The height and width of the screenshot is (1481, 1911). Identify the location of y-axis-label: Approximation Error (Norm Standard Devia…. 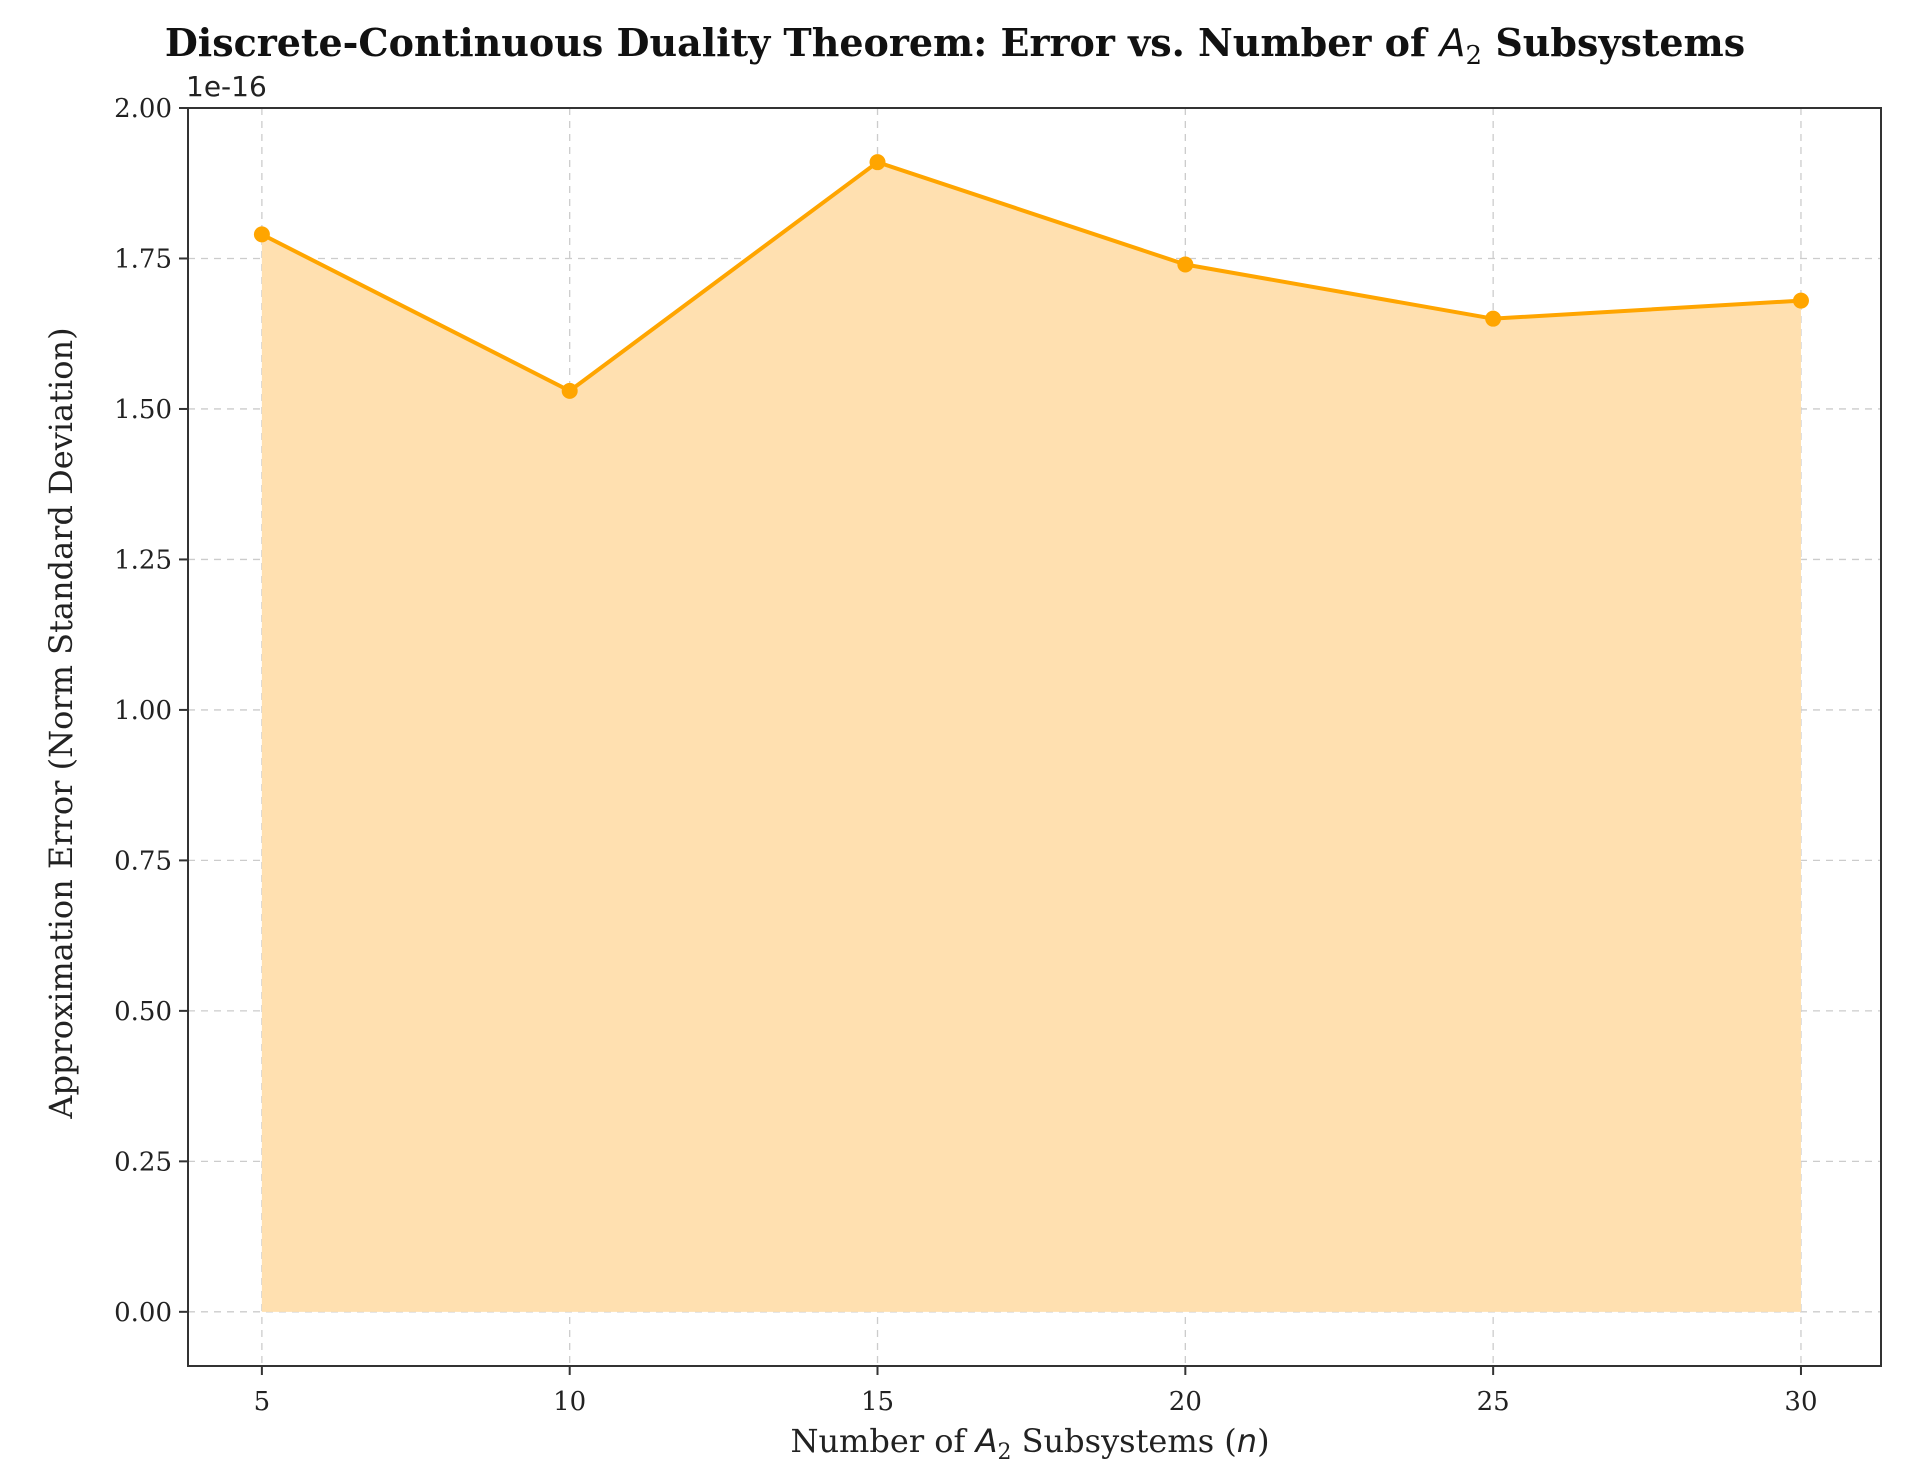
(61, 723).